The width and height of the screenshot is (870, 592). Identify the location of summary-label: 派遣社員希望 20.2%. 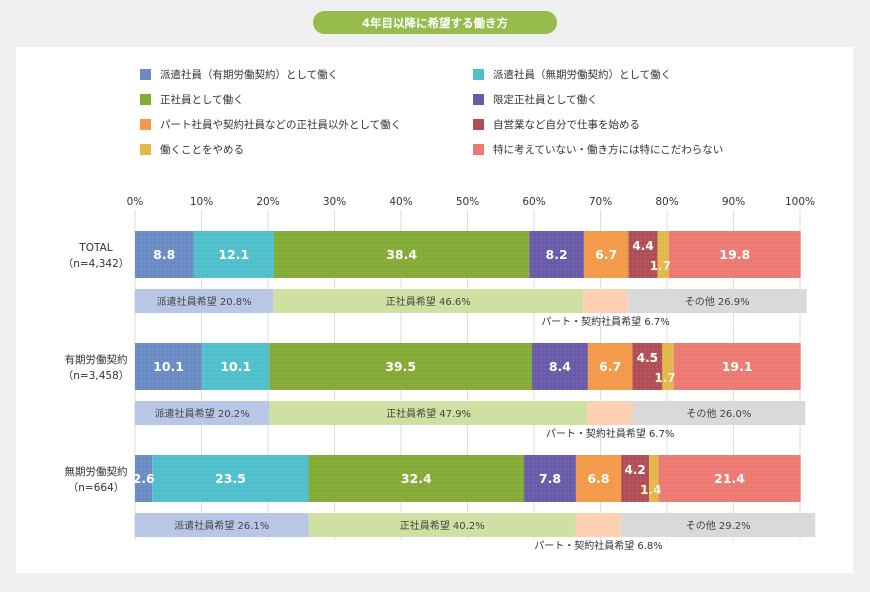
(202, 413).